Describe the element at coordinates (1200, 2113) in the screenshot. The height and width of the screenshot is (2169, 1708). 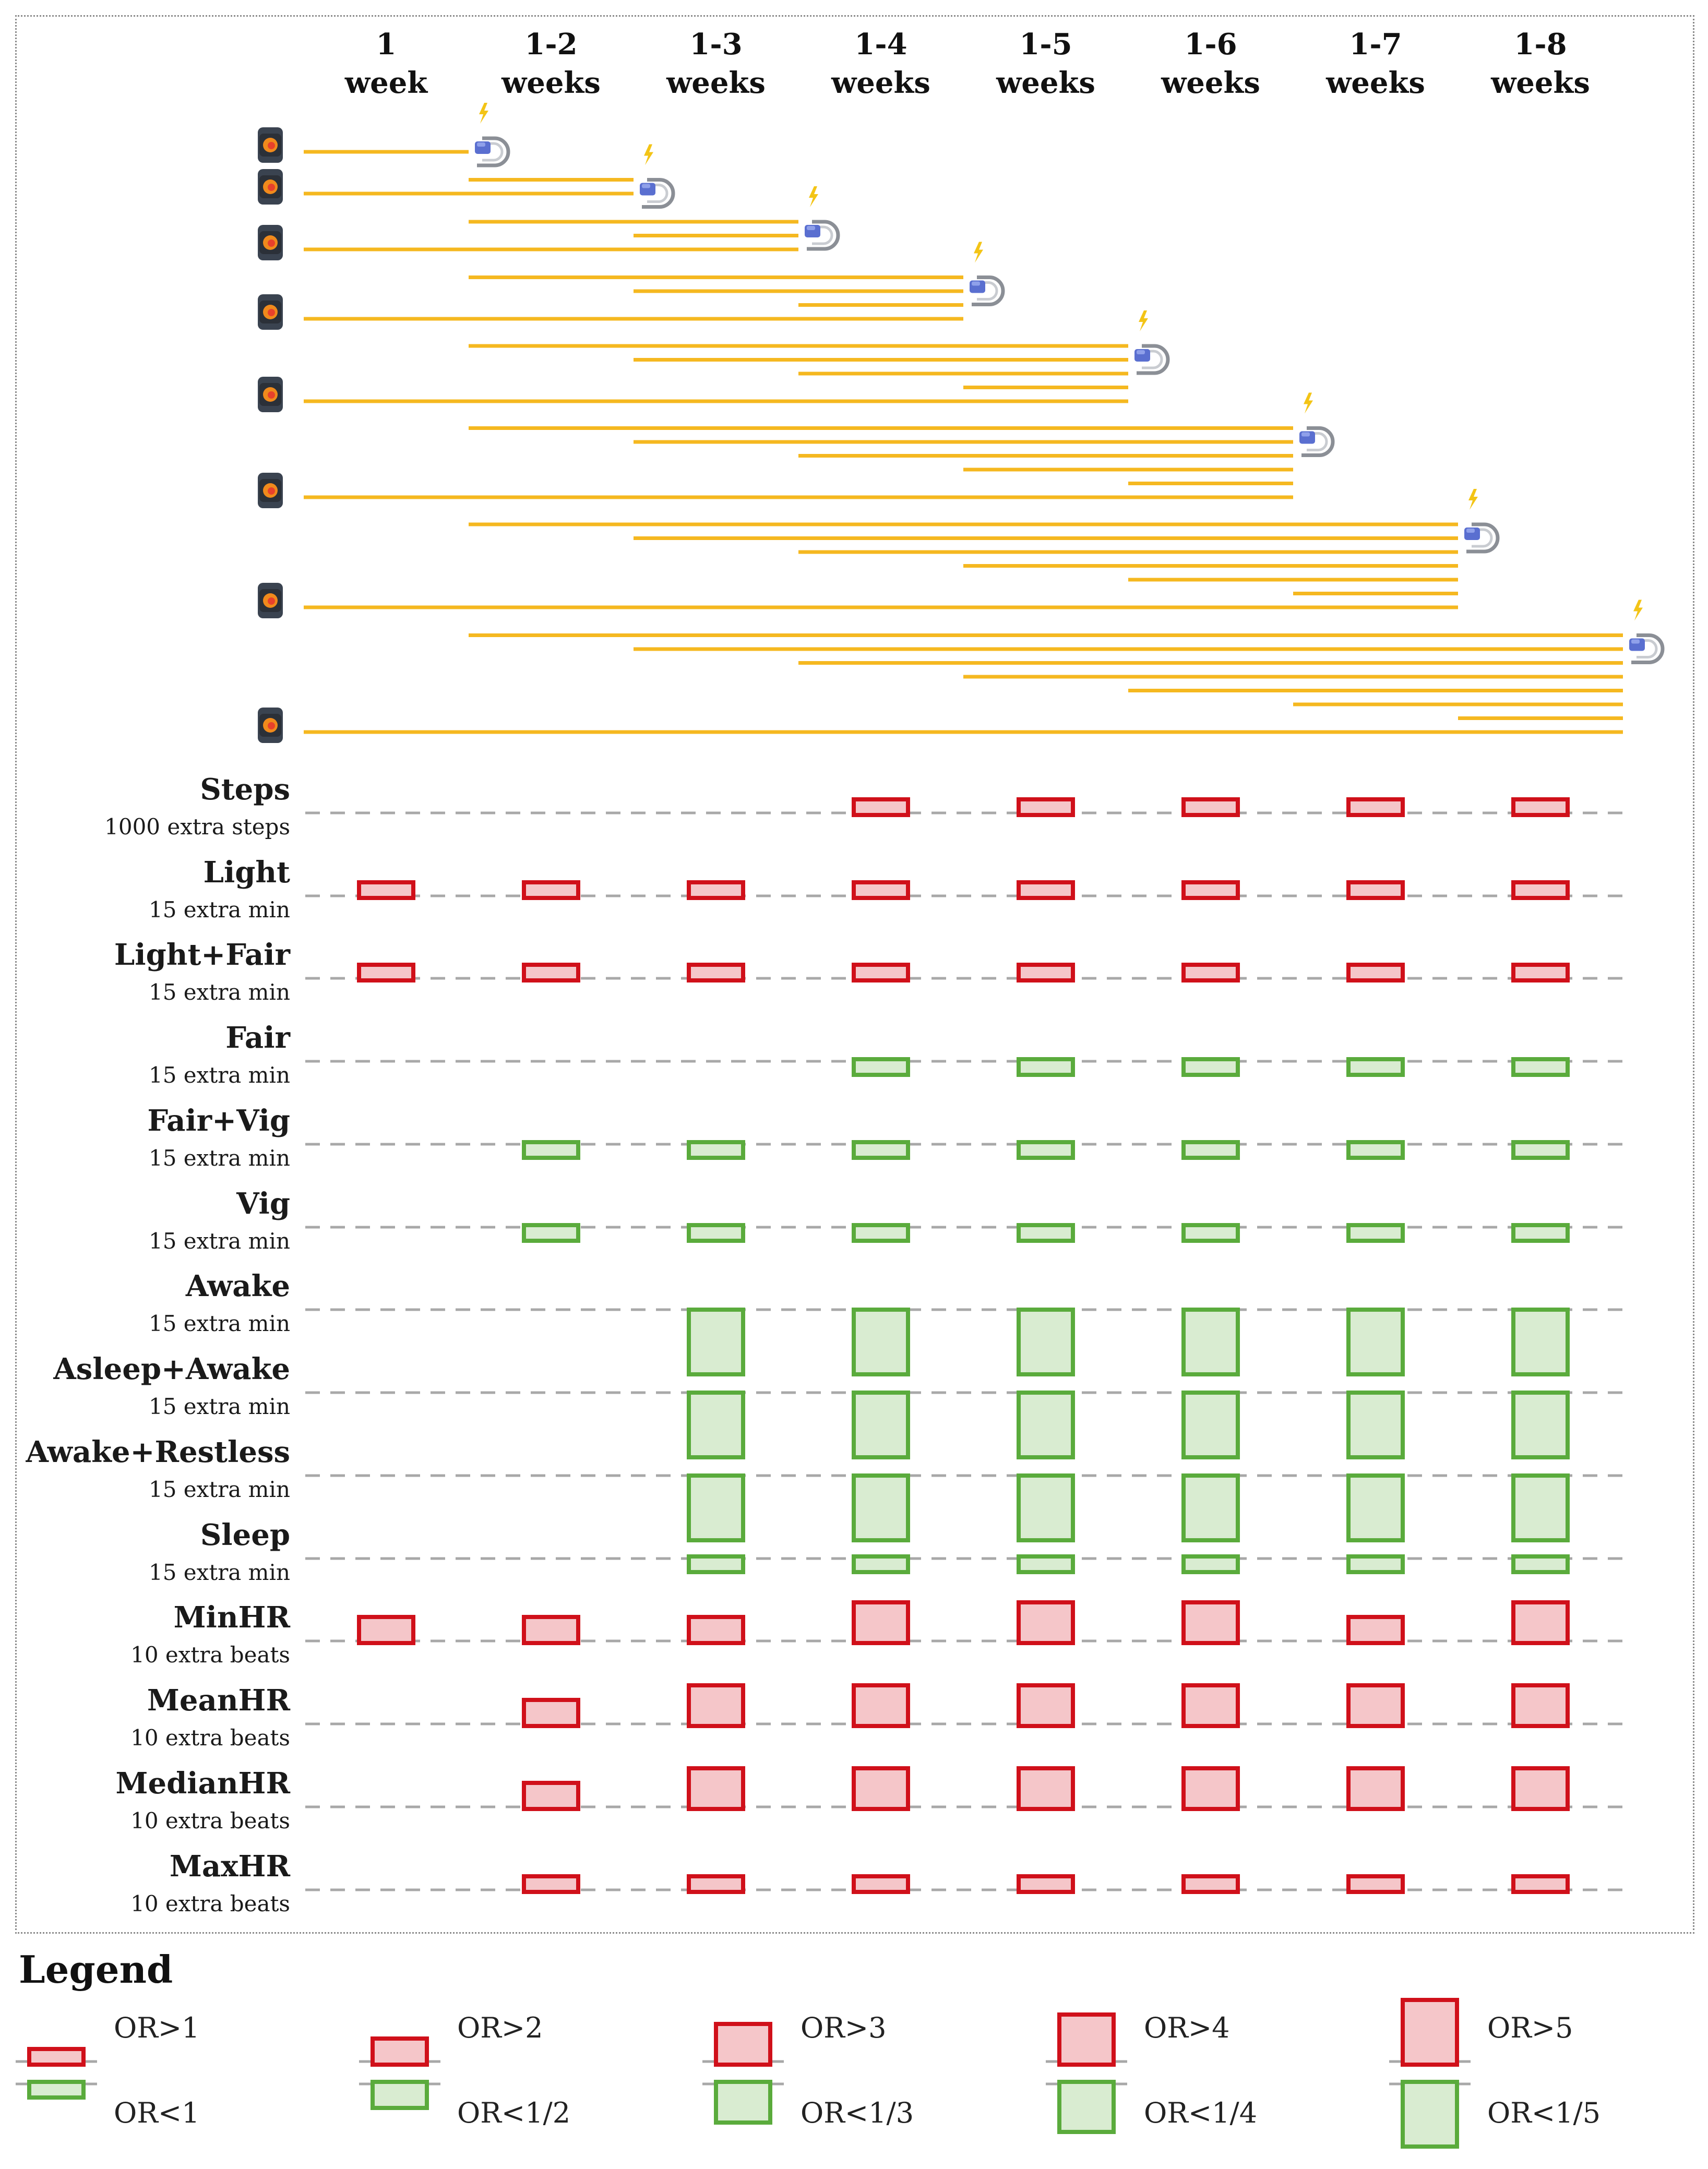
I see `legend-label: OR<1/4` at that location.